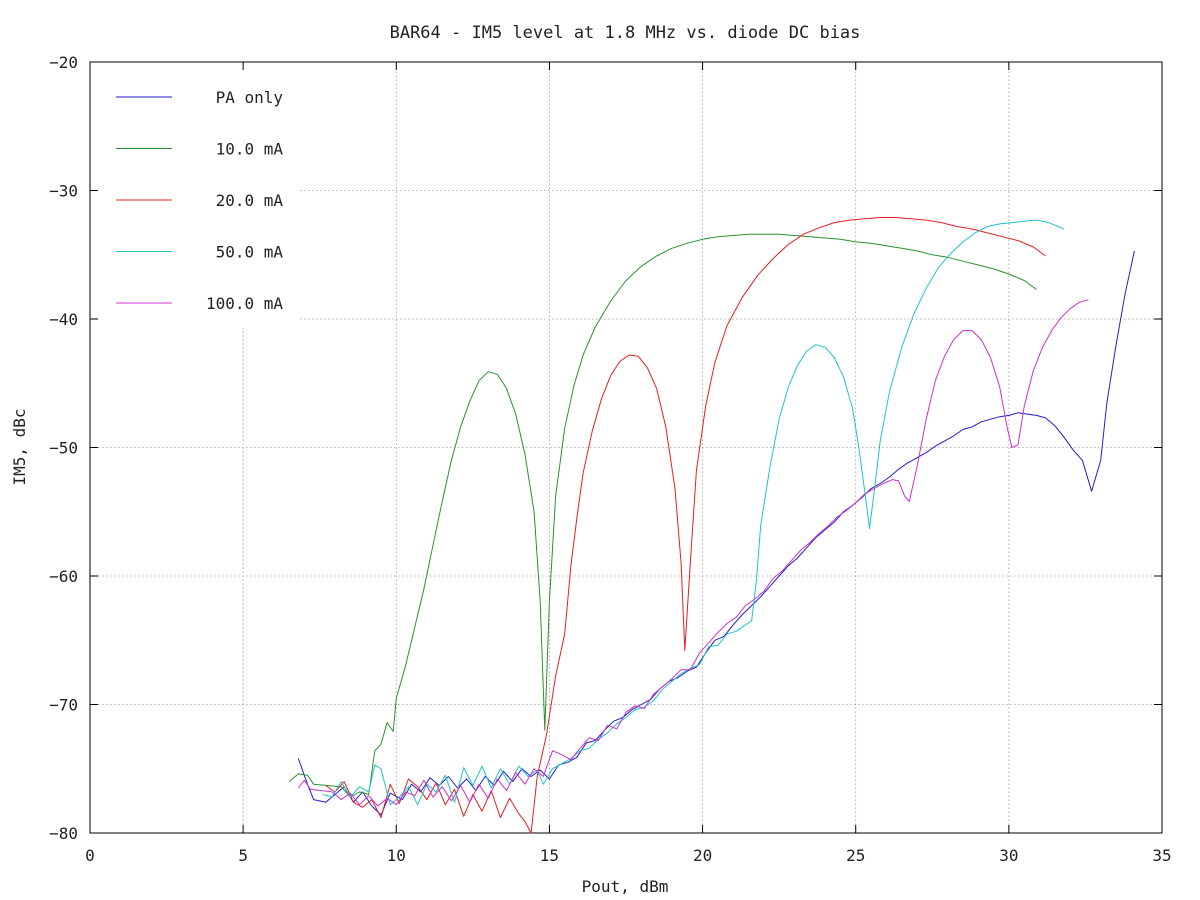  What do you see at coordinates (63, 576) in the screenshot?
I see `y-tick-label: −60` at bounding box center [63, 576].